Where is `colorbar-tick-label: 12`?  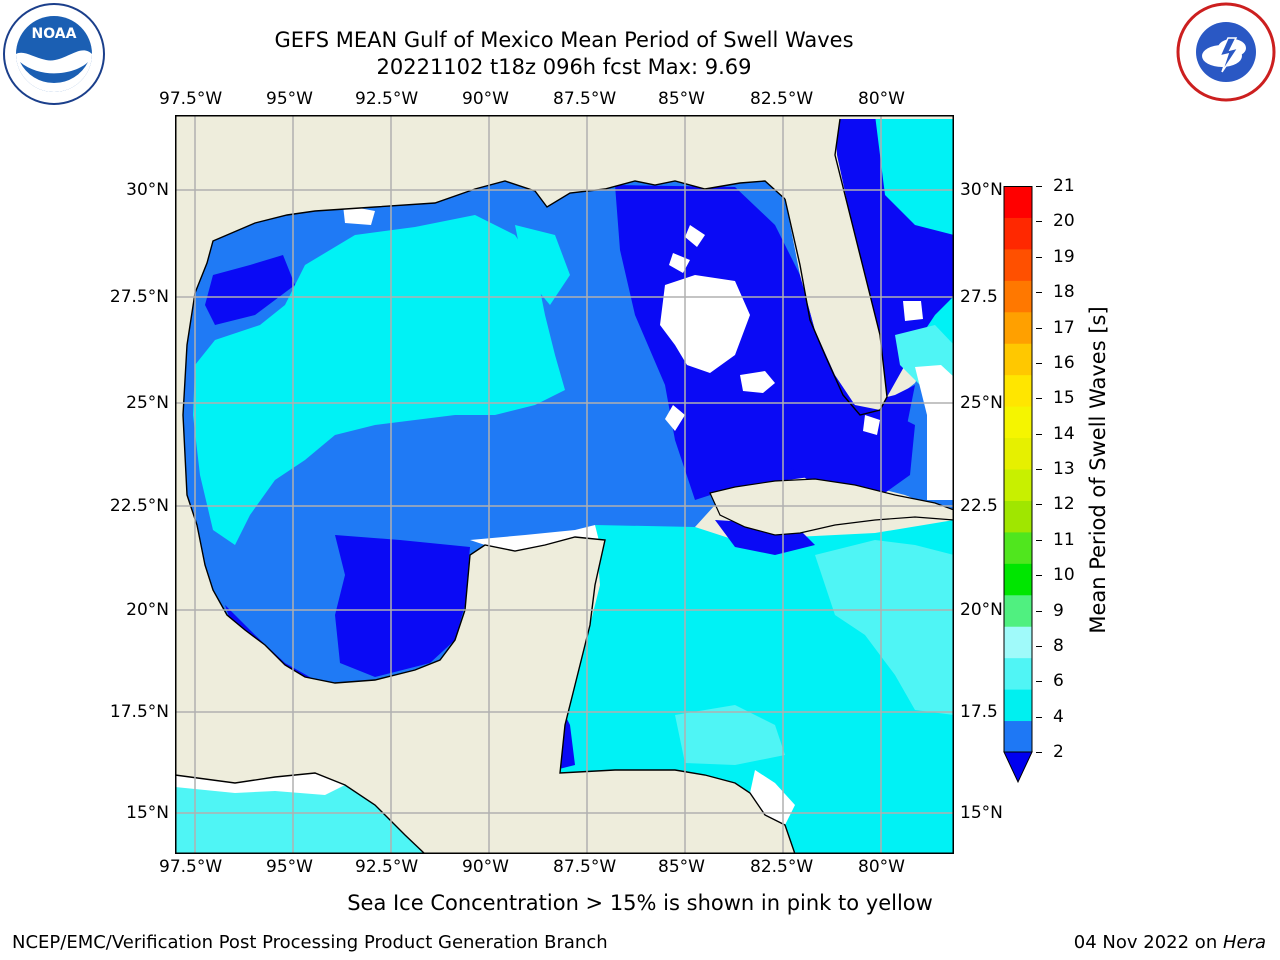
colorbar-tick-label: 12 is located at coordinates (1064, 504).